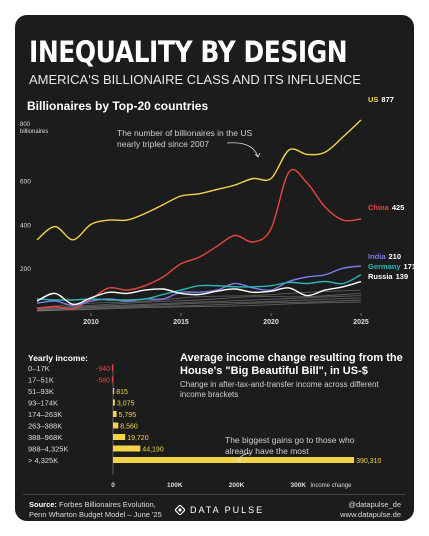 The image size is (429, 536). I want to click on bar-x-tick-label: 200K, so click(237, 485).